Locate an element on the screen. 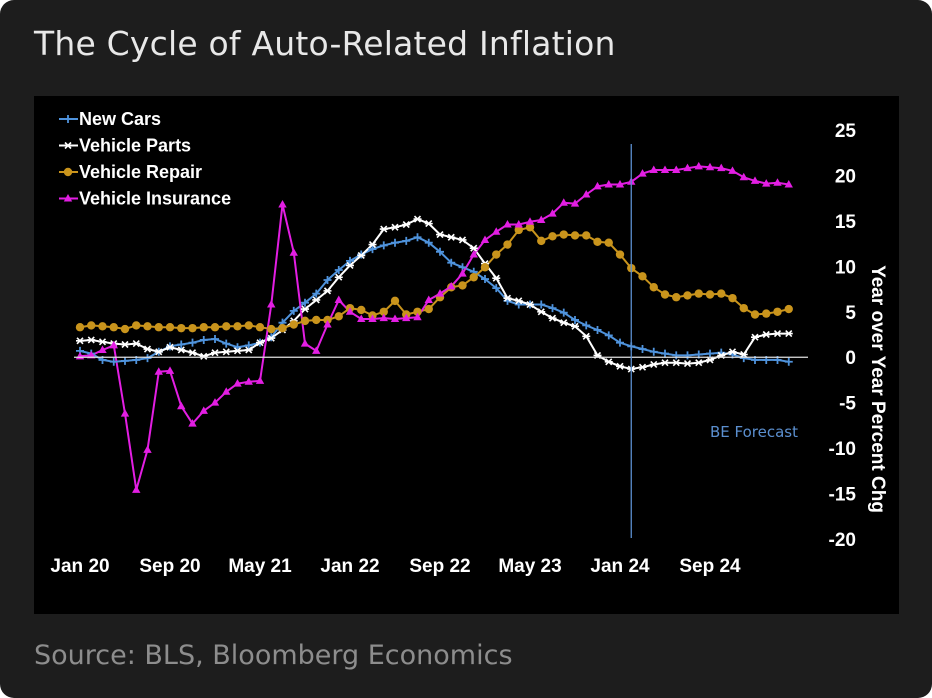 The image size is (932, 698). legend-label: Vehicle Insurance is located at coordinates (155, 199).